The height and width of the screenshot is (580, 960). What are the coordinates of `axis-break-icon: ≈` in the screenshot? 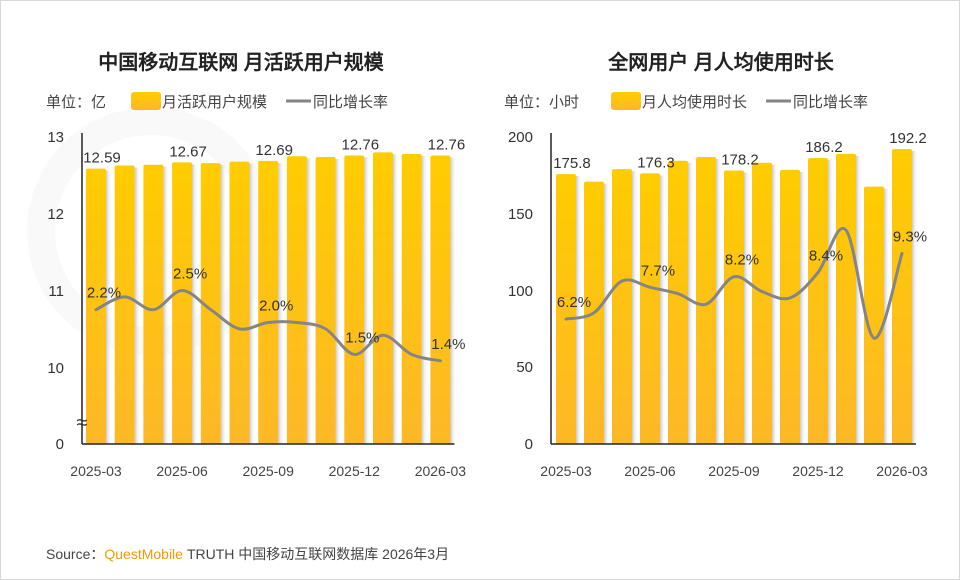 It's located at (82, 423).